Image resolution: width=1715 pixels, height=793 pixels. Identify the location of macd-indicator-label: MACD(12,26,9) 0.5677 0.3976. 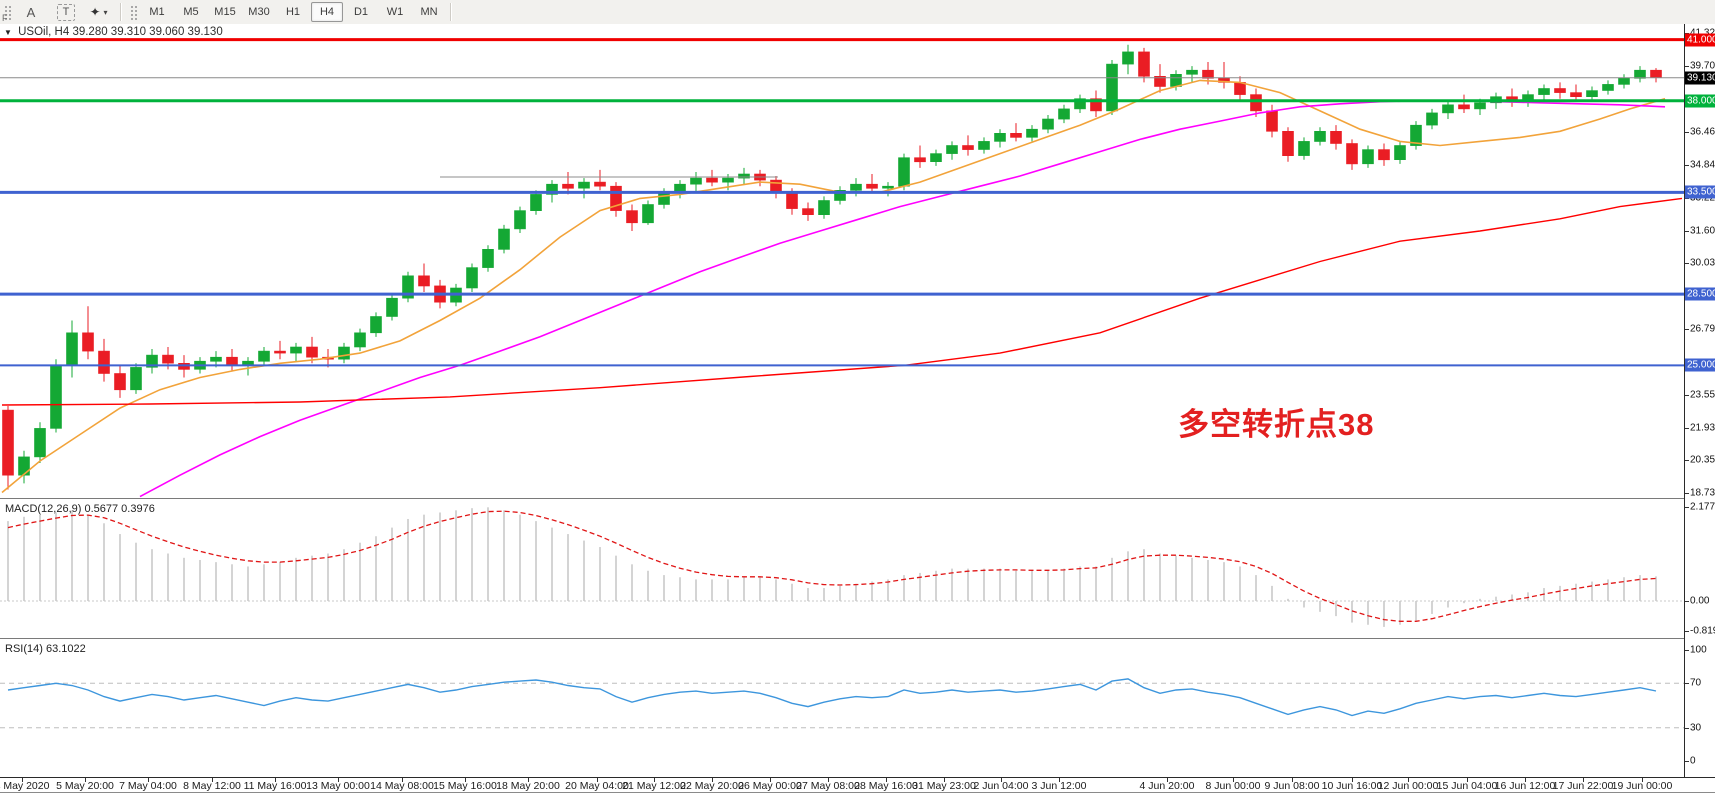
(80, 509).